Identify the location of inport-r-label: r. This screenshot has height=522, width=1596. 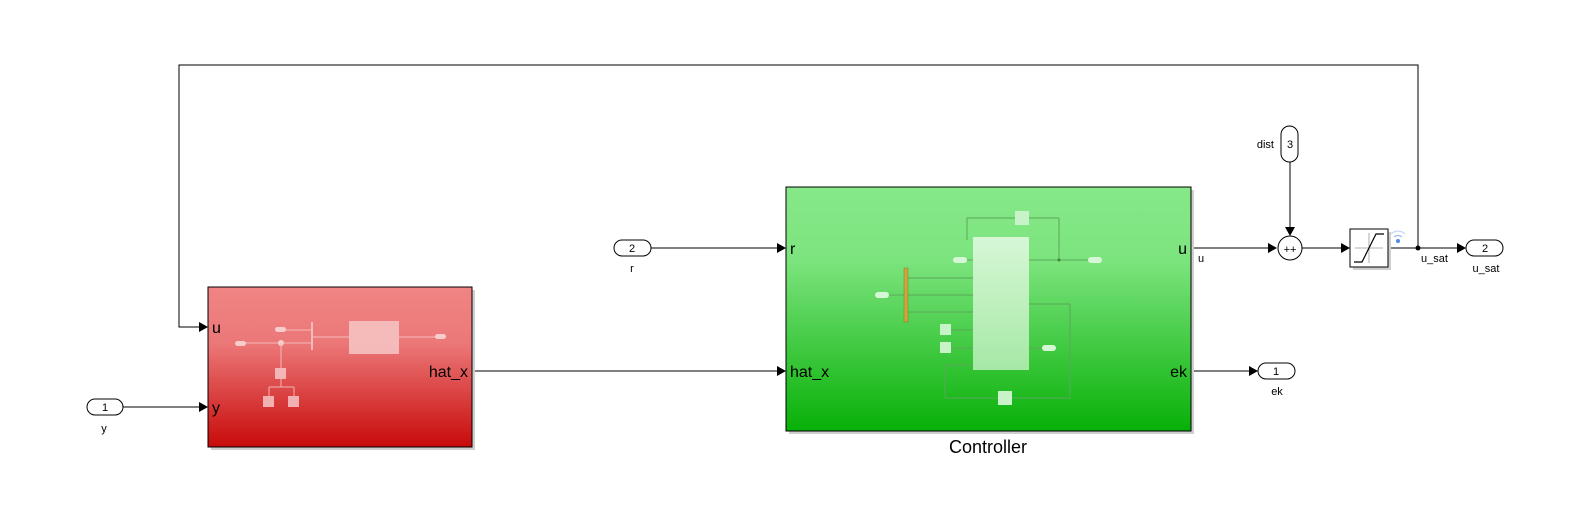
(632, 269).